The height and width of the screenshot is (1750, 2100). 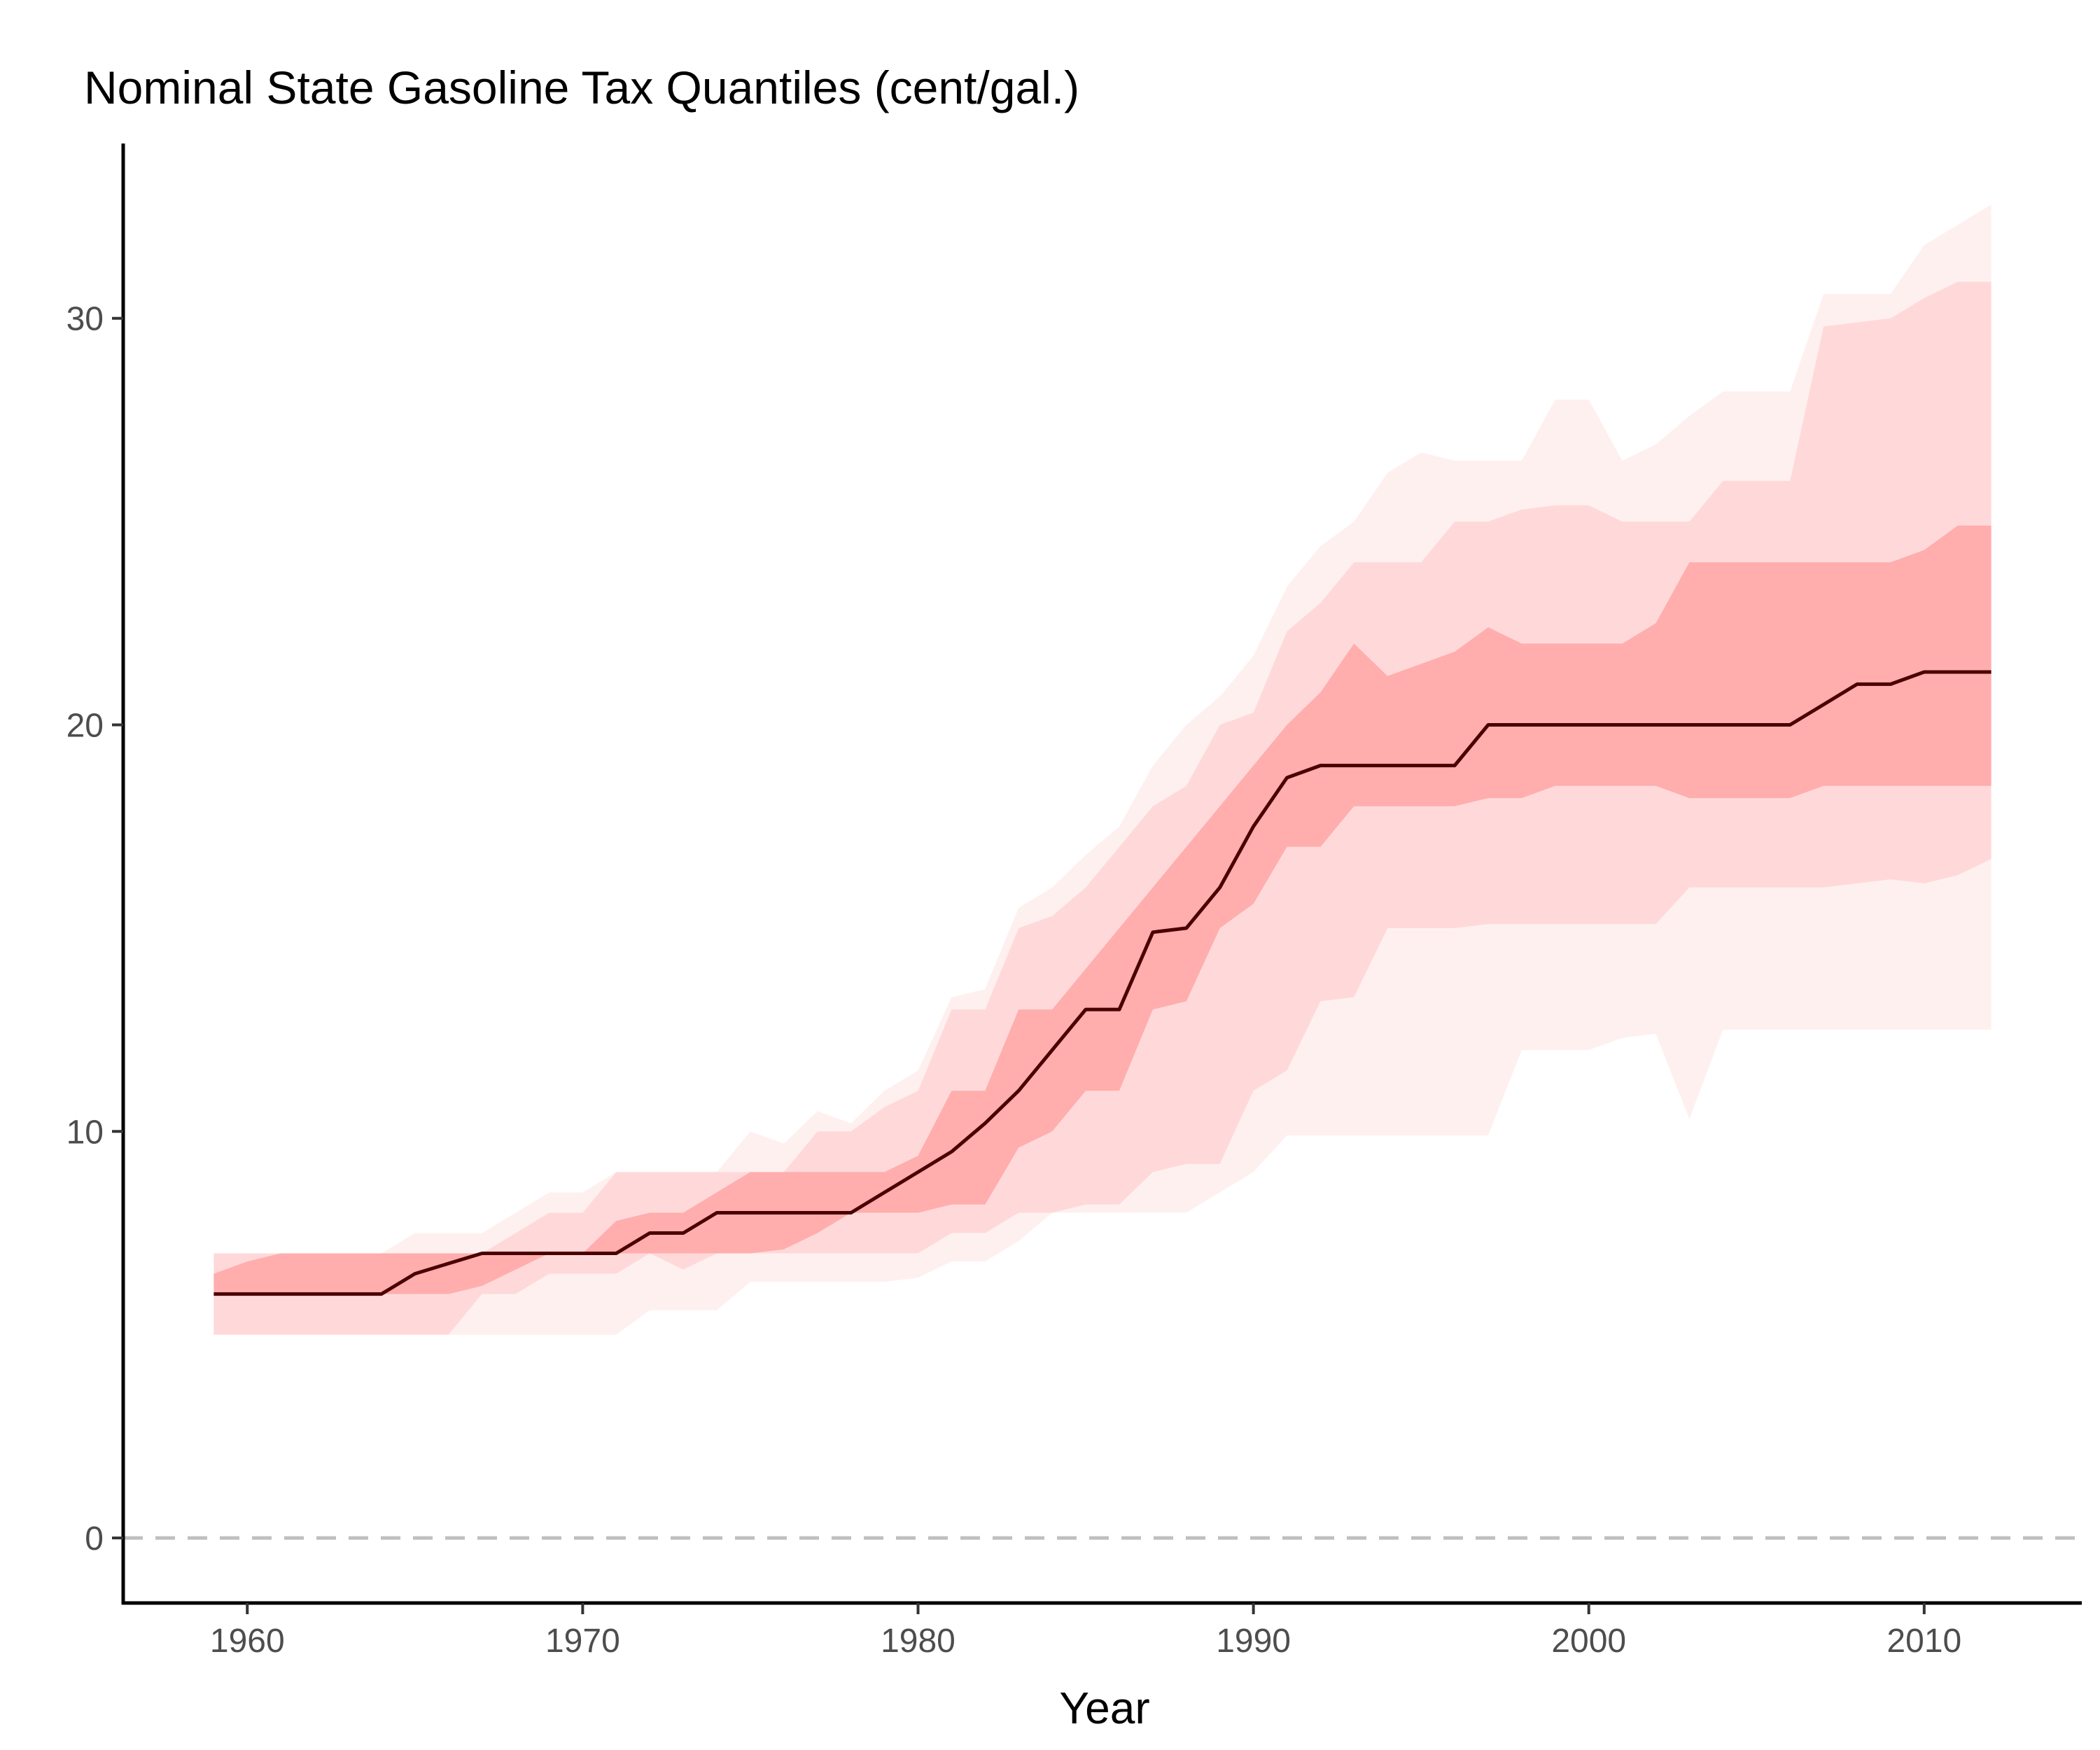 I want to click on x-axis-title: Year, so click(x=1104, y=1708).